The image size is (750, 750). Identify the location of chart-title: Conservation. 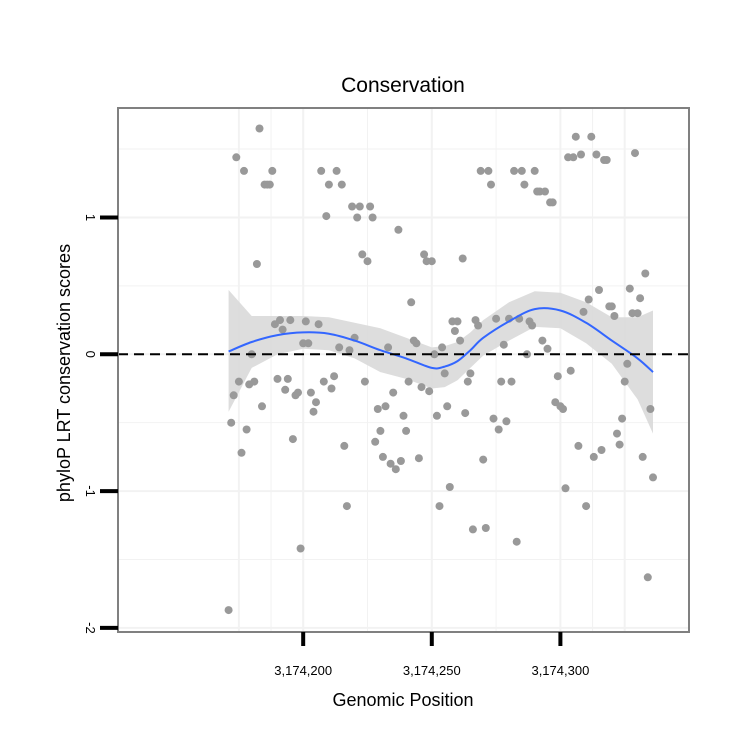
(403, 85).